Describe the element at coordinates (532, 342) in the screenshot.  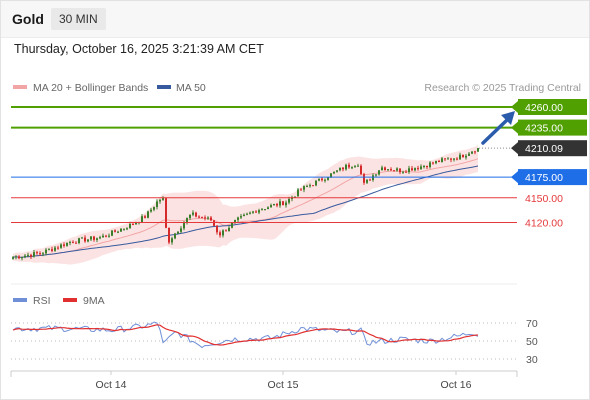
I see `rsi-tick-50: 50` at that location.